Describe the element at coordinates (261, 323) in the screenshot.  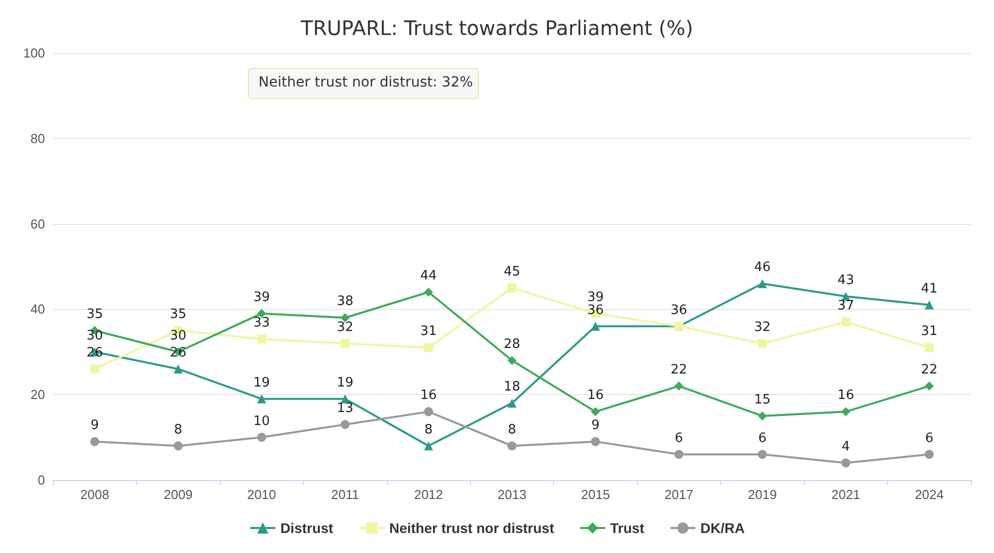
I see `data-label: 33` at that location.